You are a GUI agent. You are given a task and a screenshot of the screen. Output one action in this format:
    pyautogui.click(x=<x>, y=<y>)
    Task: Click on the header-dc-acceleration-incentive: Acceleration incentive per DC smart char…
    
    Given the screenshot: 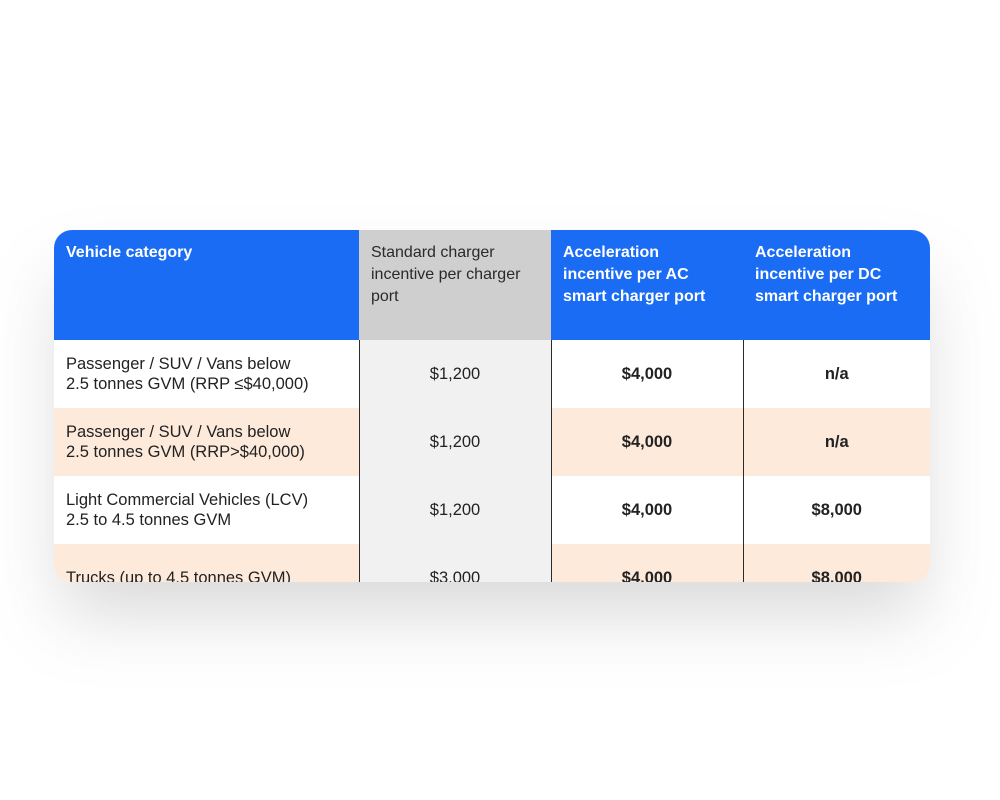 What is the action you would take?
    pyautogui.click(x=836, y=285)
    